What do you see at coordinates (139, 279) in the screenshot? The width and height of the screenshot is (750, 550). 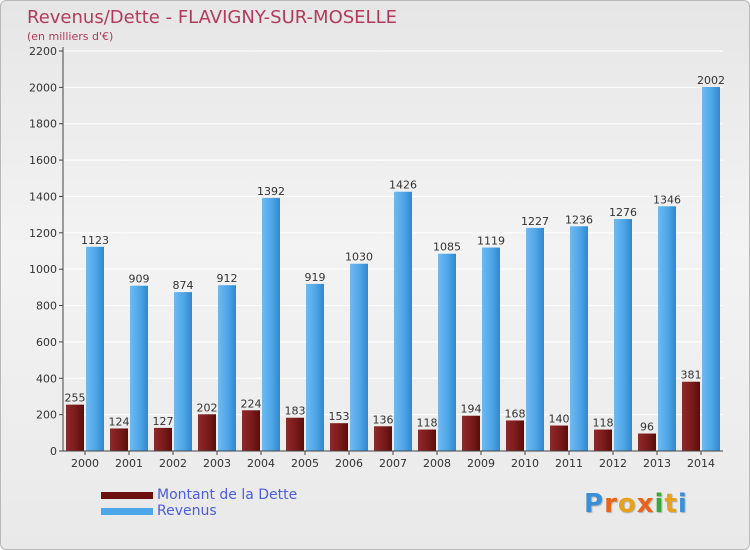 I see `data-label-revenue: 909` at bounding box center [139, 279].